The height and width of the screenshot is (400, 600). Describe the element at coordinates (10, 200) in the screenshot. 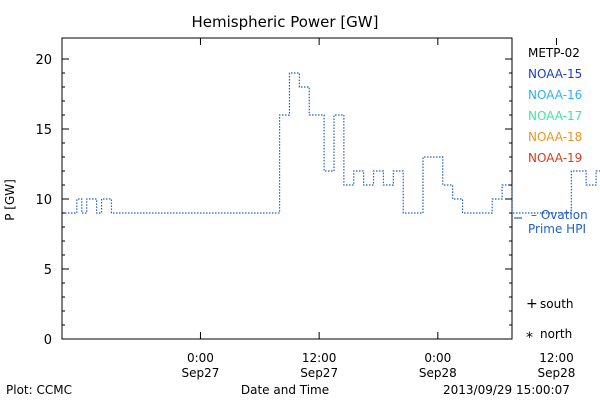

I see `y-axis-label: P [GW]` at that location.